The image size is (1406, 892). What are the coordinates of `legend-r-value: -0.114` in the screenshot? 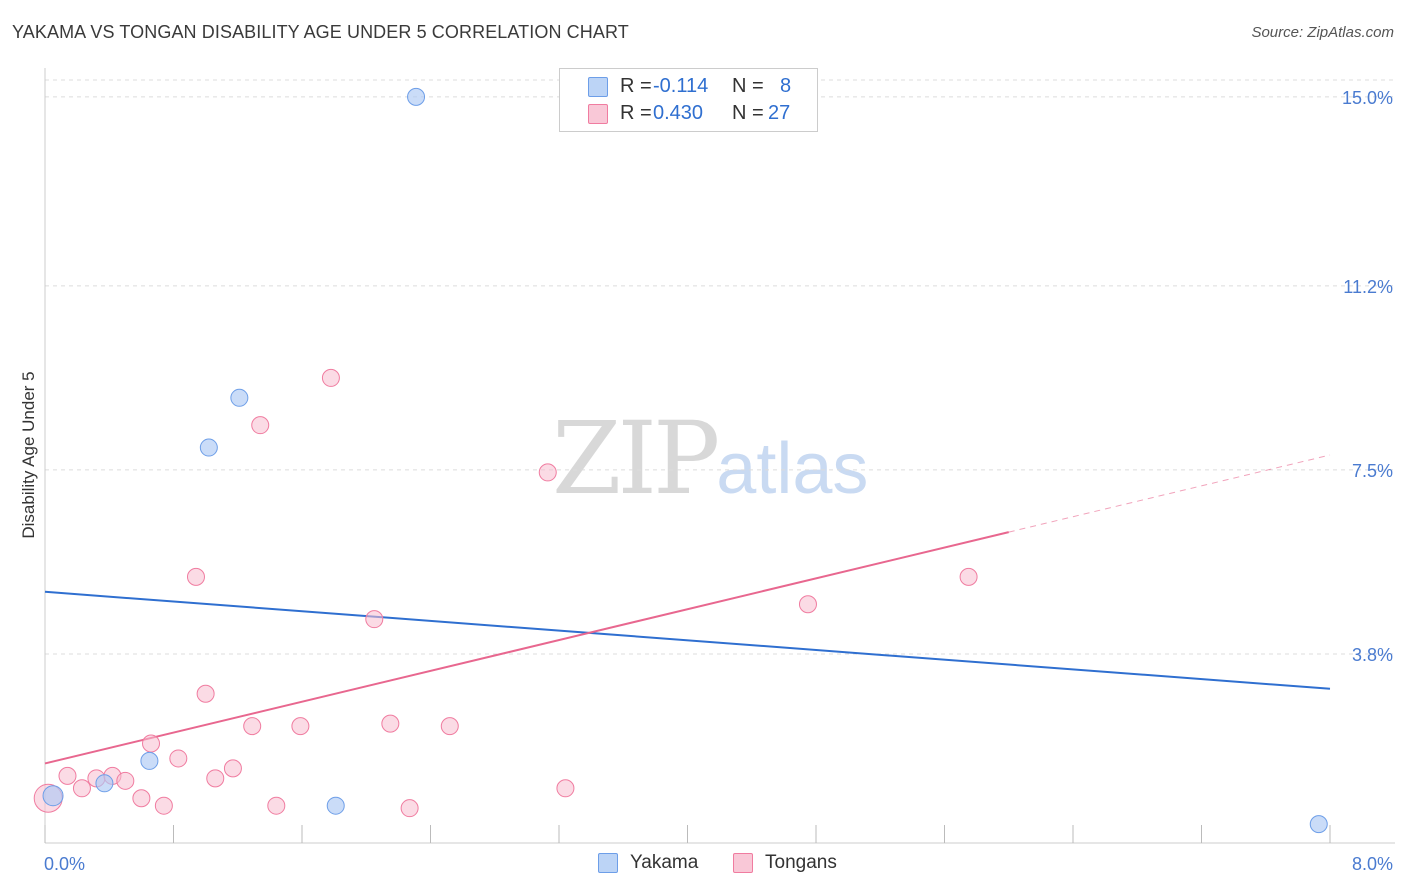 It's located at (681, 86).